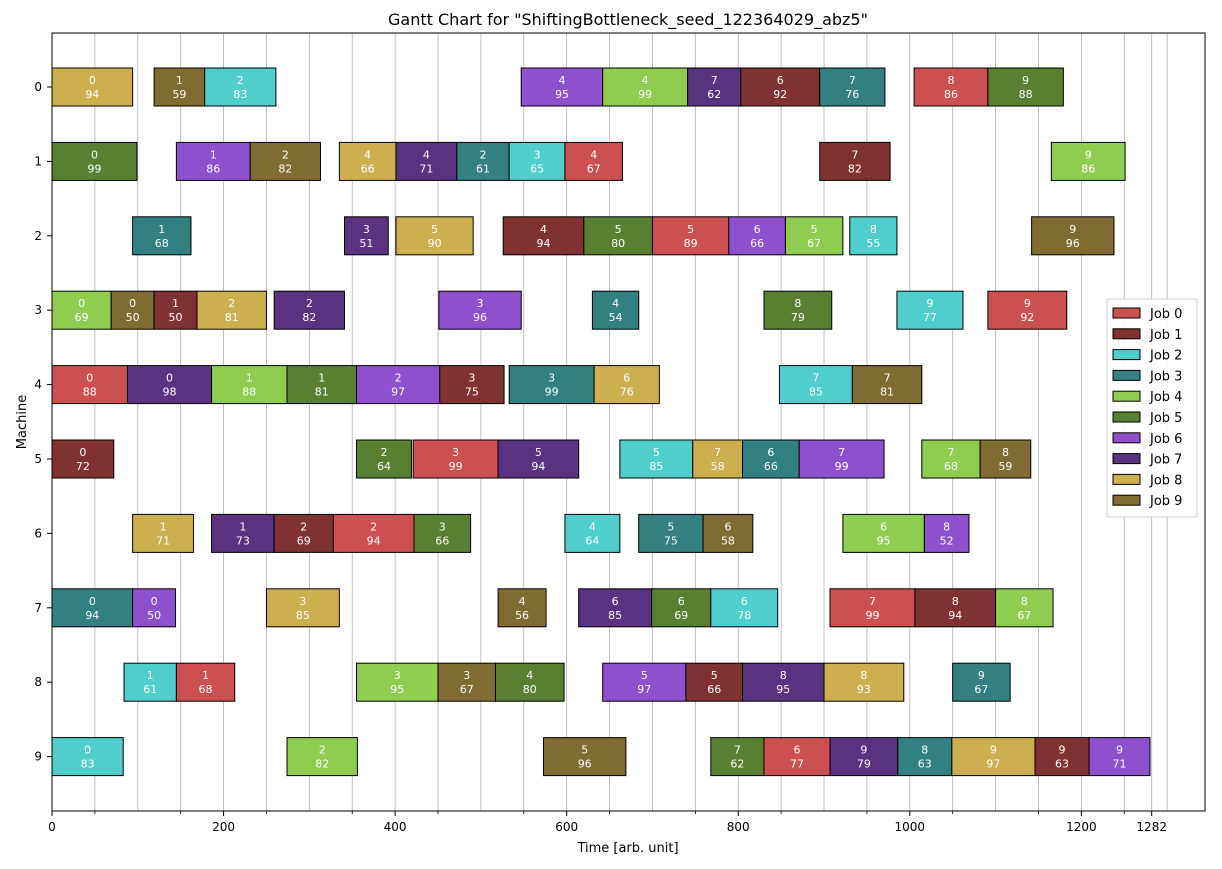  What do you see at coordinates (483, 168) in the screenshot?
I see `task-duration-label: 61` at bounding box center [483, 168].